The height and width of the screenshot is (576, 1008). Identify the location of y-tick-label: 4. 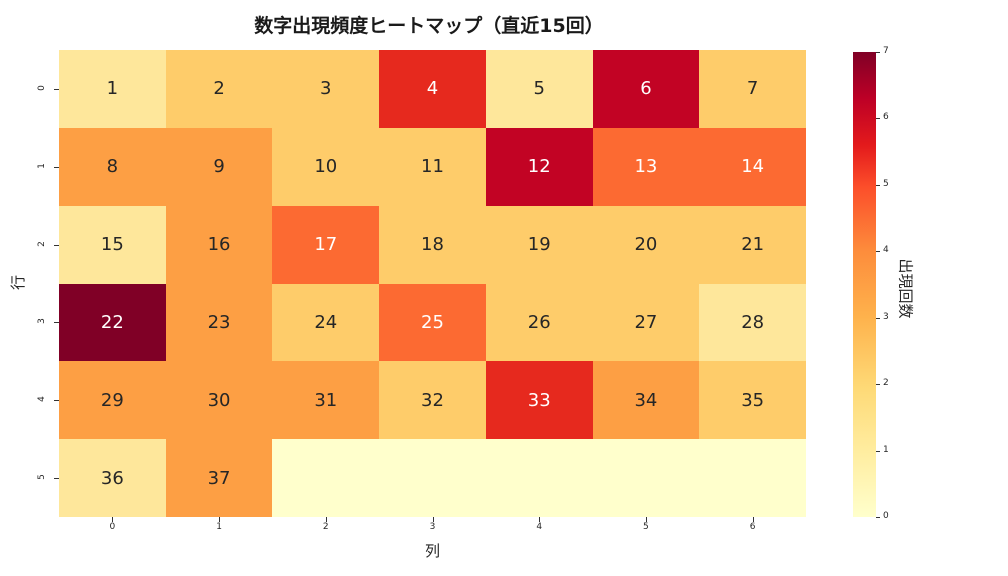
(42, 399).